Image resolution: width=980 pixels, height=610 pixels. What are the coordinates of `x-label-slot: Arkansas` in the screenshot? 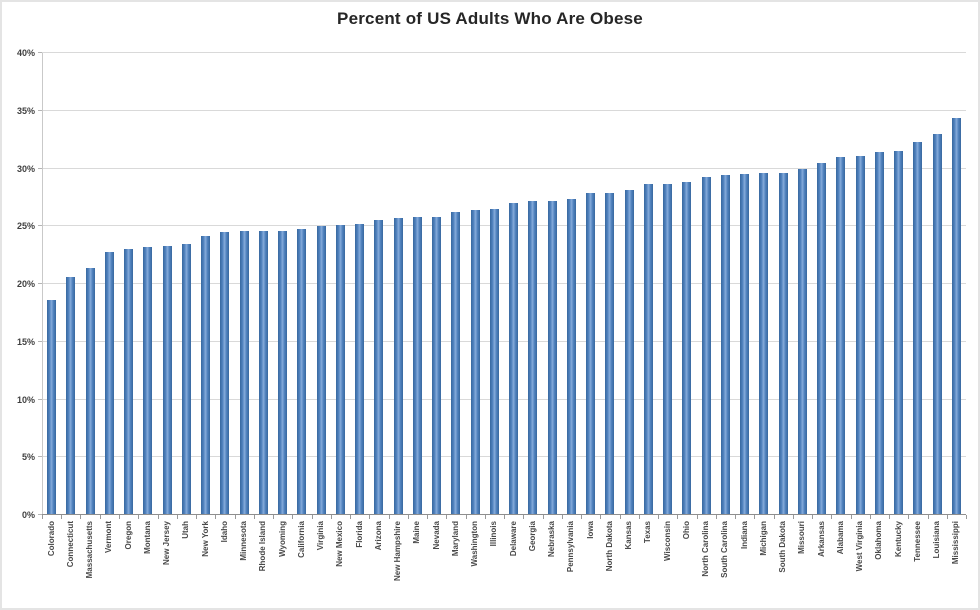 It's located at (821, 539).